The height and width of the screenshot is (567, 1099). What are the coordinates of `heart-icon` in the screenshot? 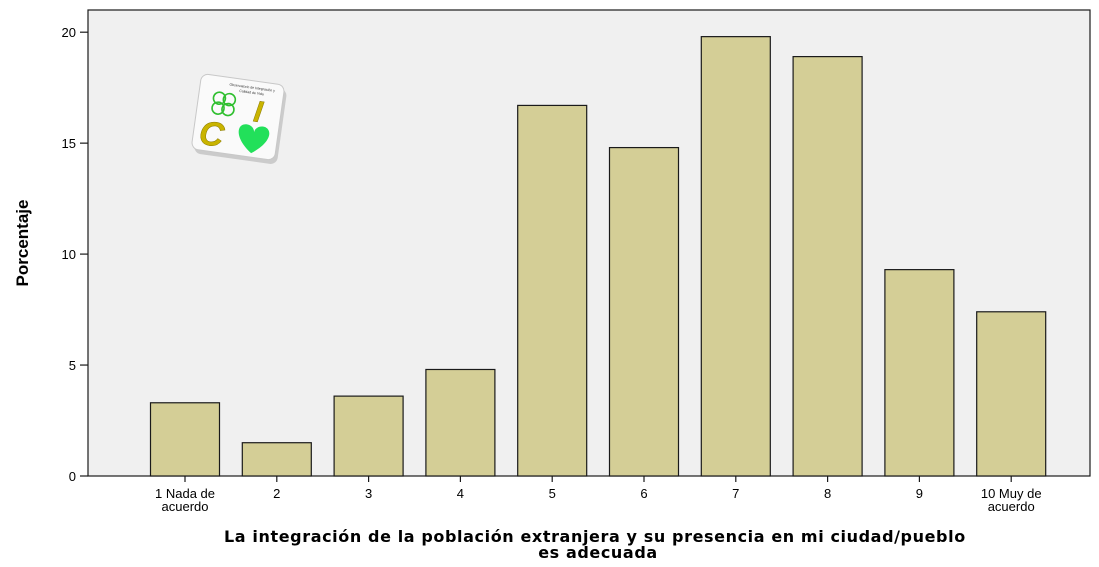 It's located at (254, 139).